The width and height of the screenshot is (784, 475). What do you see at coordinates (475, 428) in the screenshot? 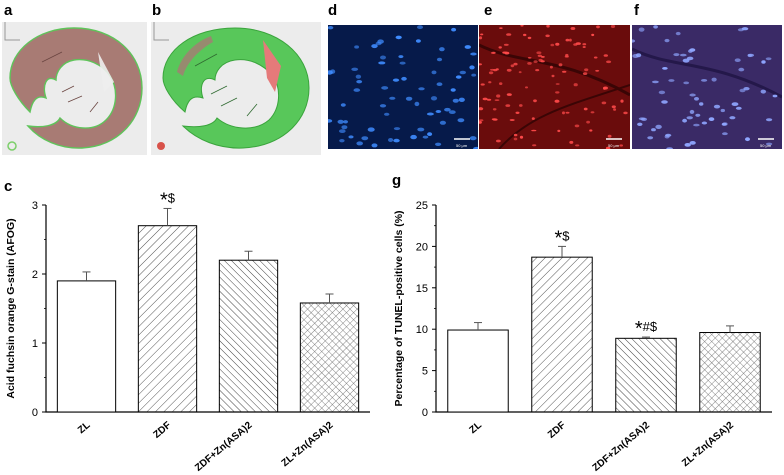
I see `x-tick-label: ZL` at bounding box center [475, 428].